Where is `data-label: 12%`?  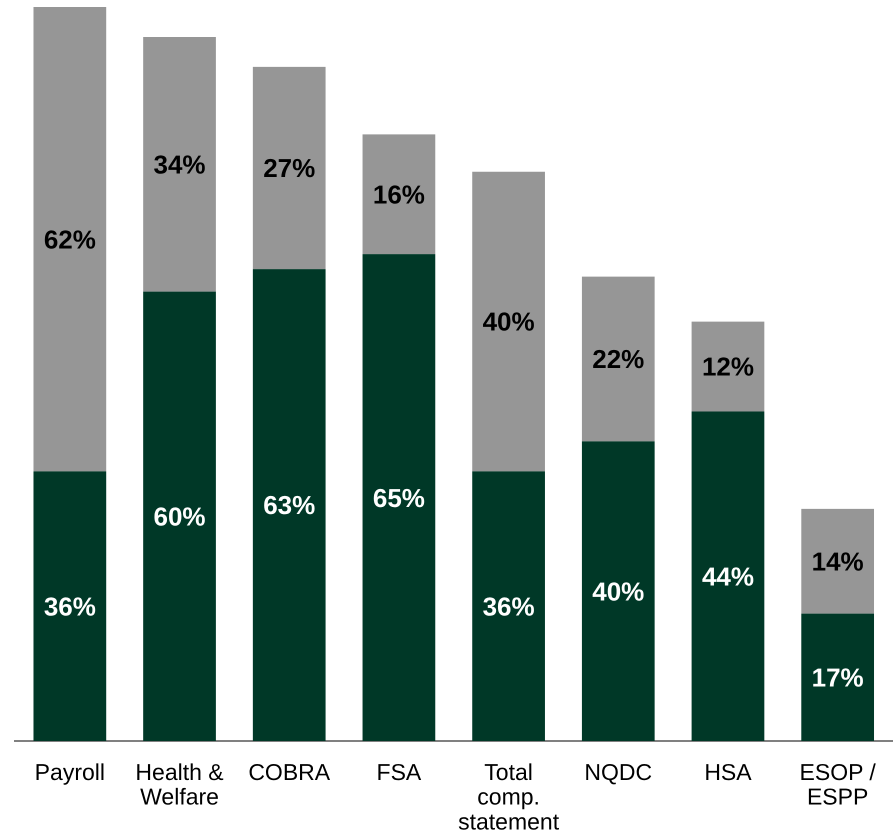
data-label: 12% is located at coordinates (728, 367).